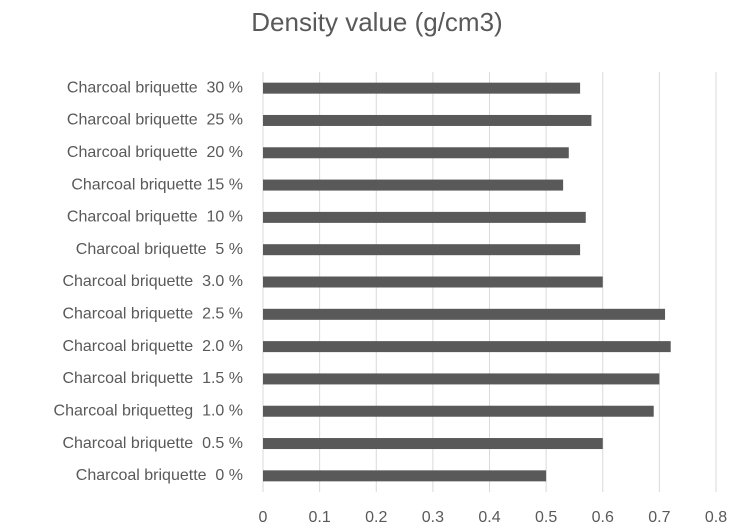  What do you see at coordinates (152, 443) in the screenshot?
I see `y-tick-label: Charcoal briquette 0.5 %` at bounding box center [152, 443].